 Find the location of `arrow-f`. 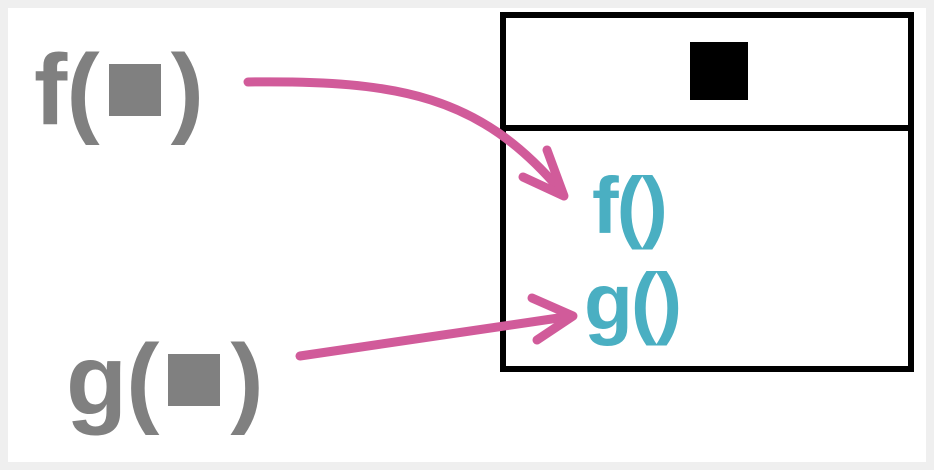

arrow-f is located at coordinates (406, 139).